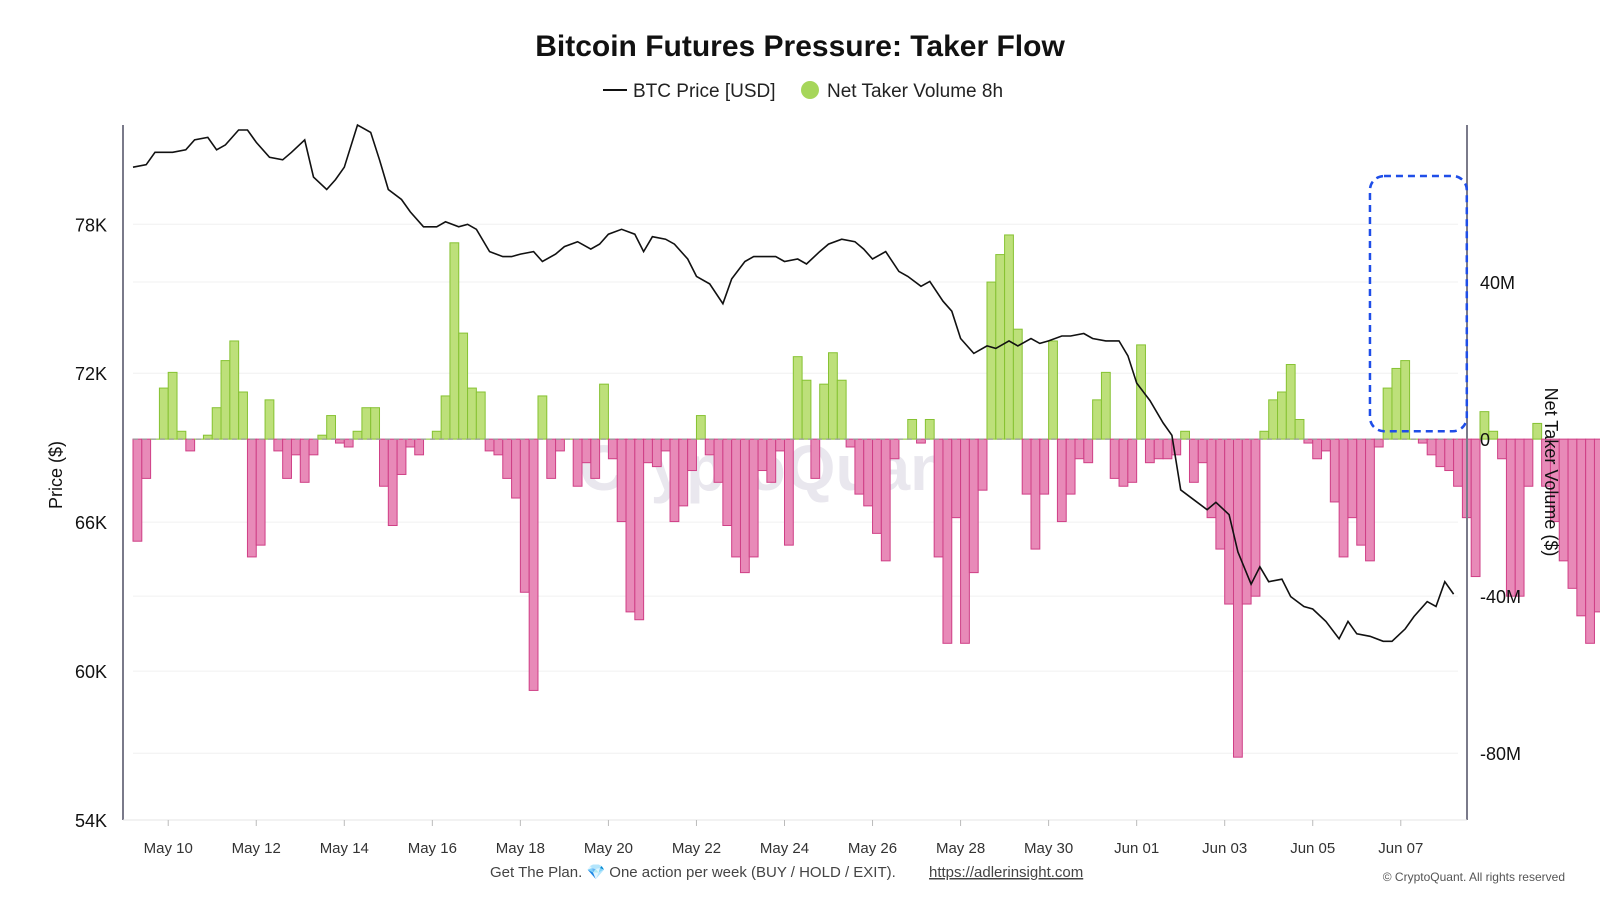 The width and height of the screenshot is (1600, 900). What do you see at coordinates (344, 848) in the screenshot?
I see `x-tick-label: May 14` at bounding box center [344, 848].